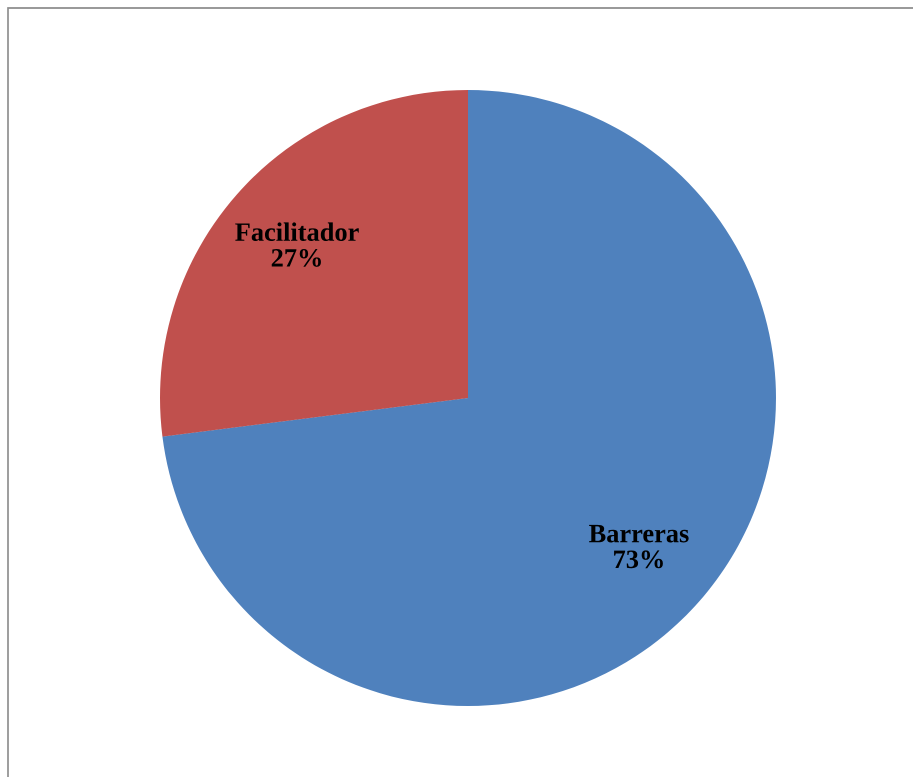 The height and width of the screenshot is (777, 913). What do you see at coordinates (296, 257) in the screenshot?
I see `data-label: 27%` at bounding box center [296, 257].